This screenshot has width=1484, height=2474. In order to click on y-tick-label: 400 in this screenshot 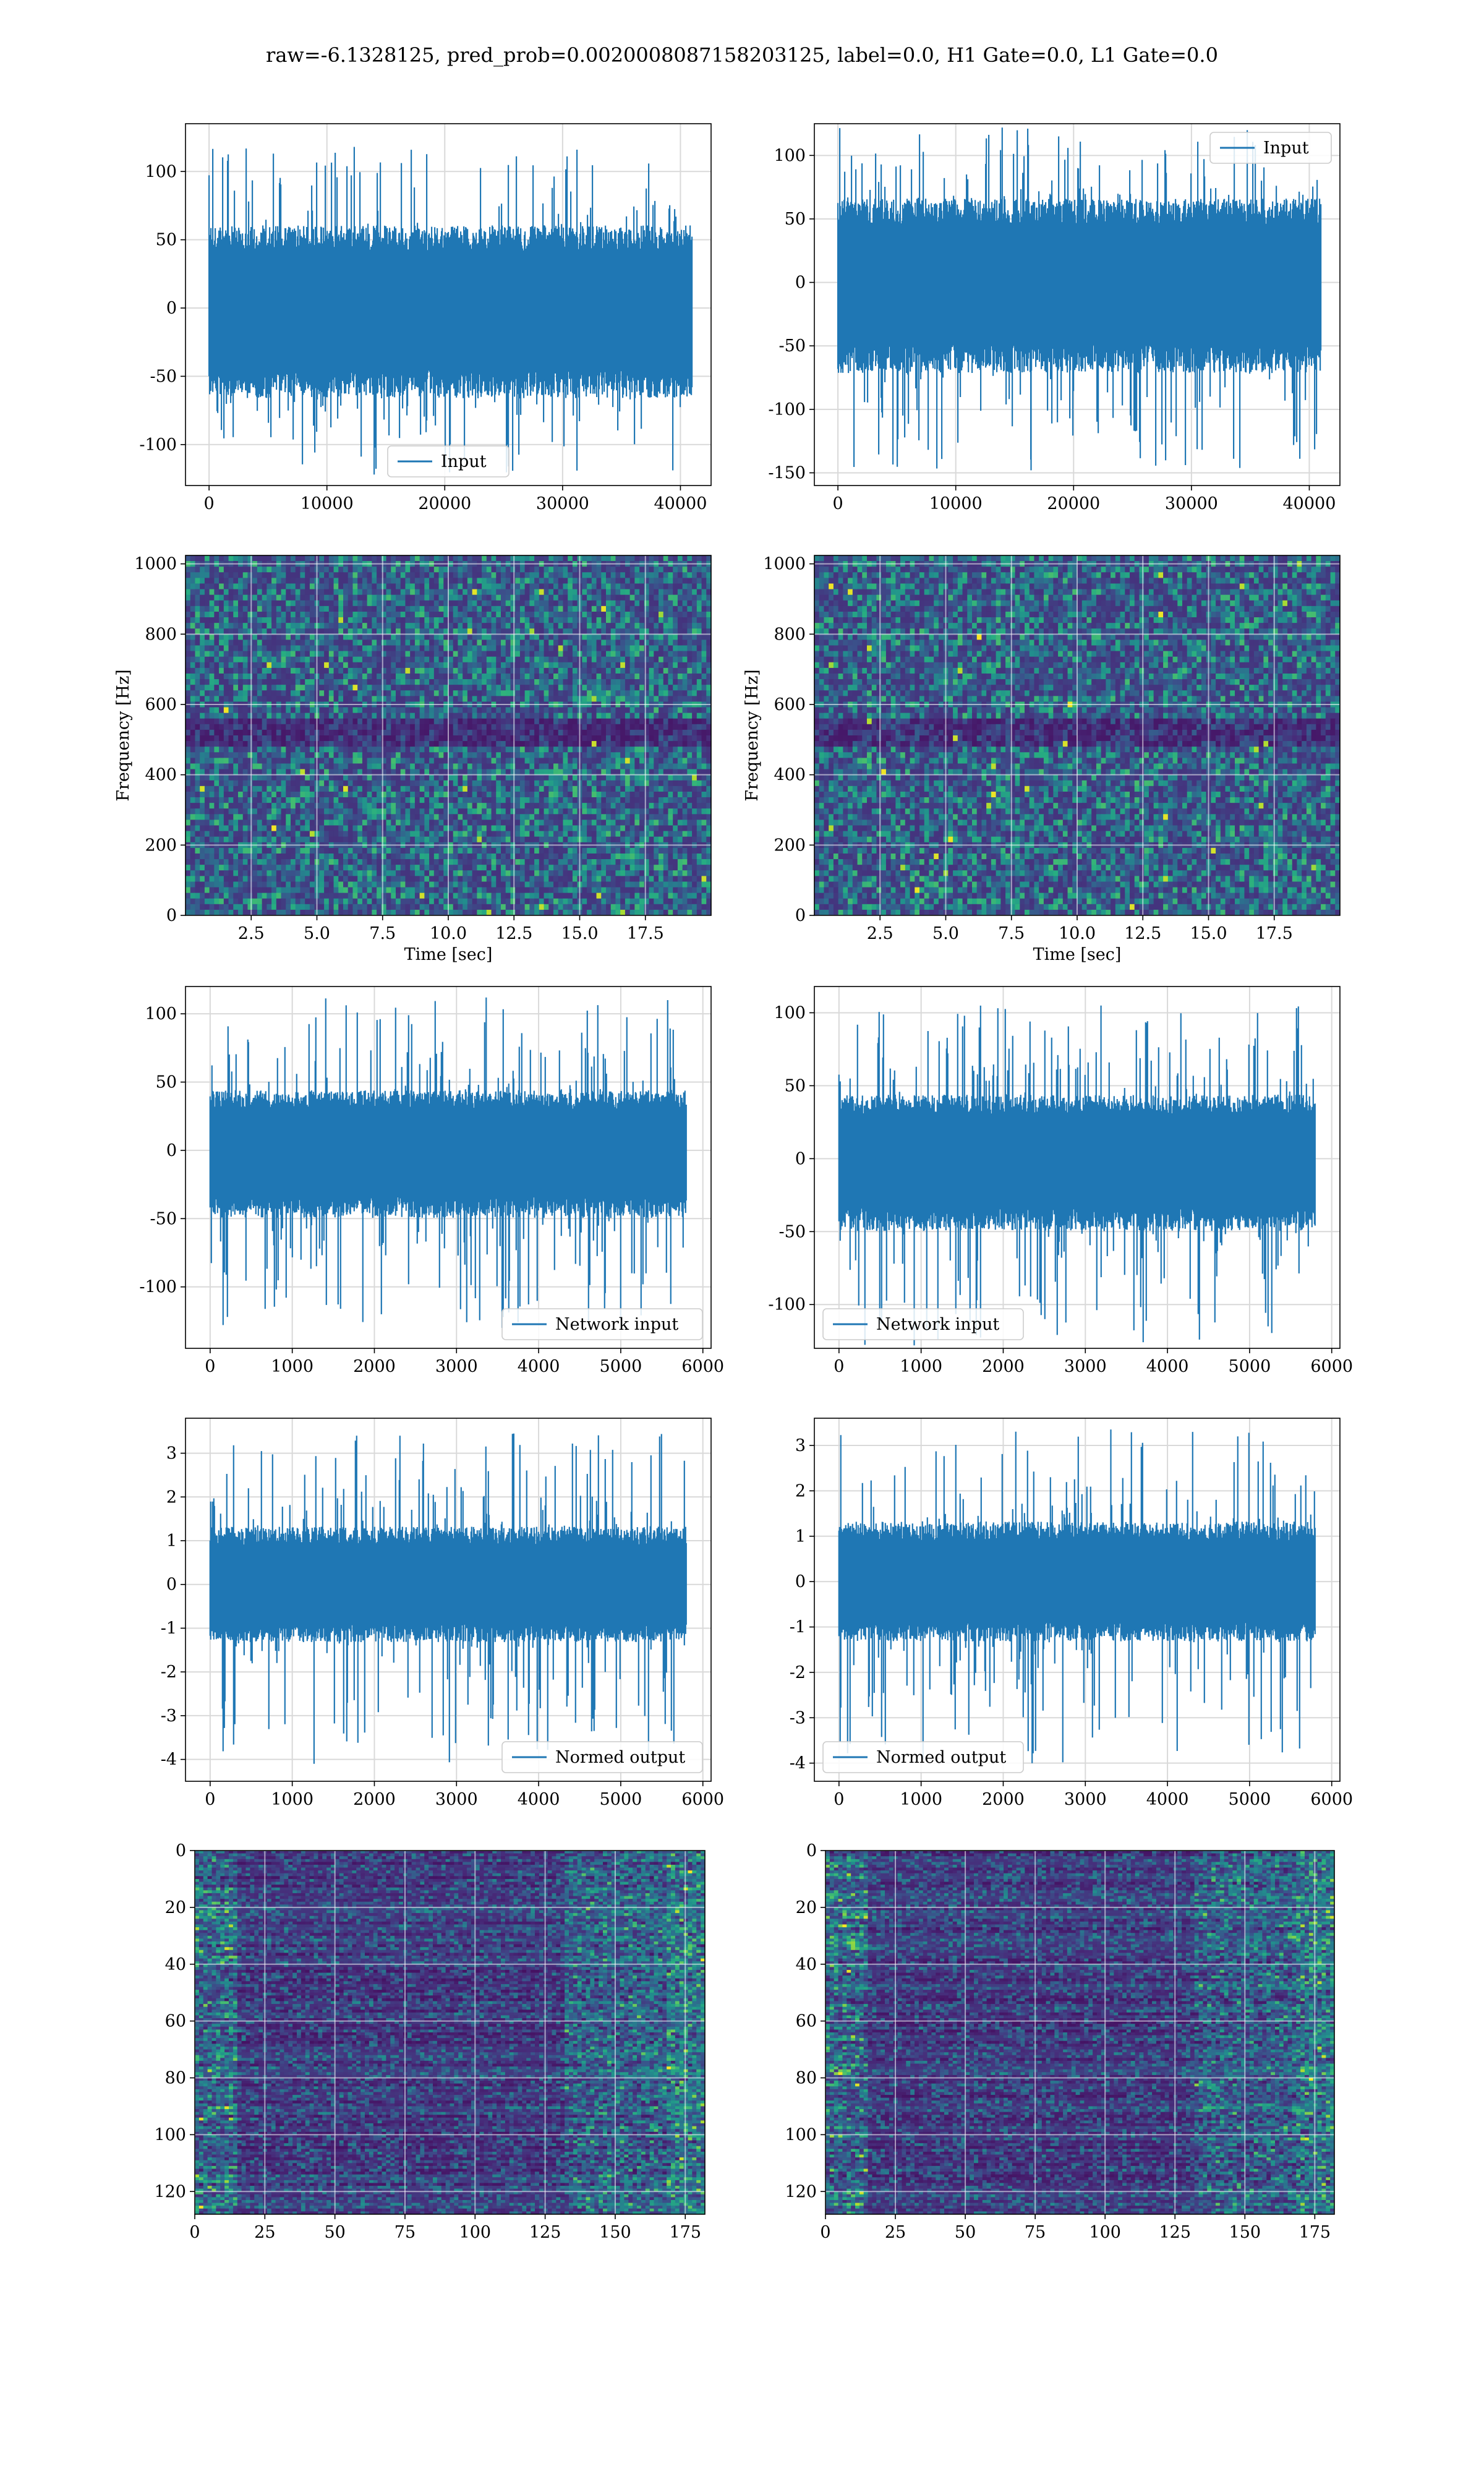, I will do `click(161, 775)`.